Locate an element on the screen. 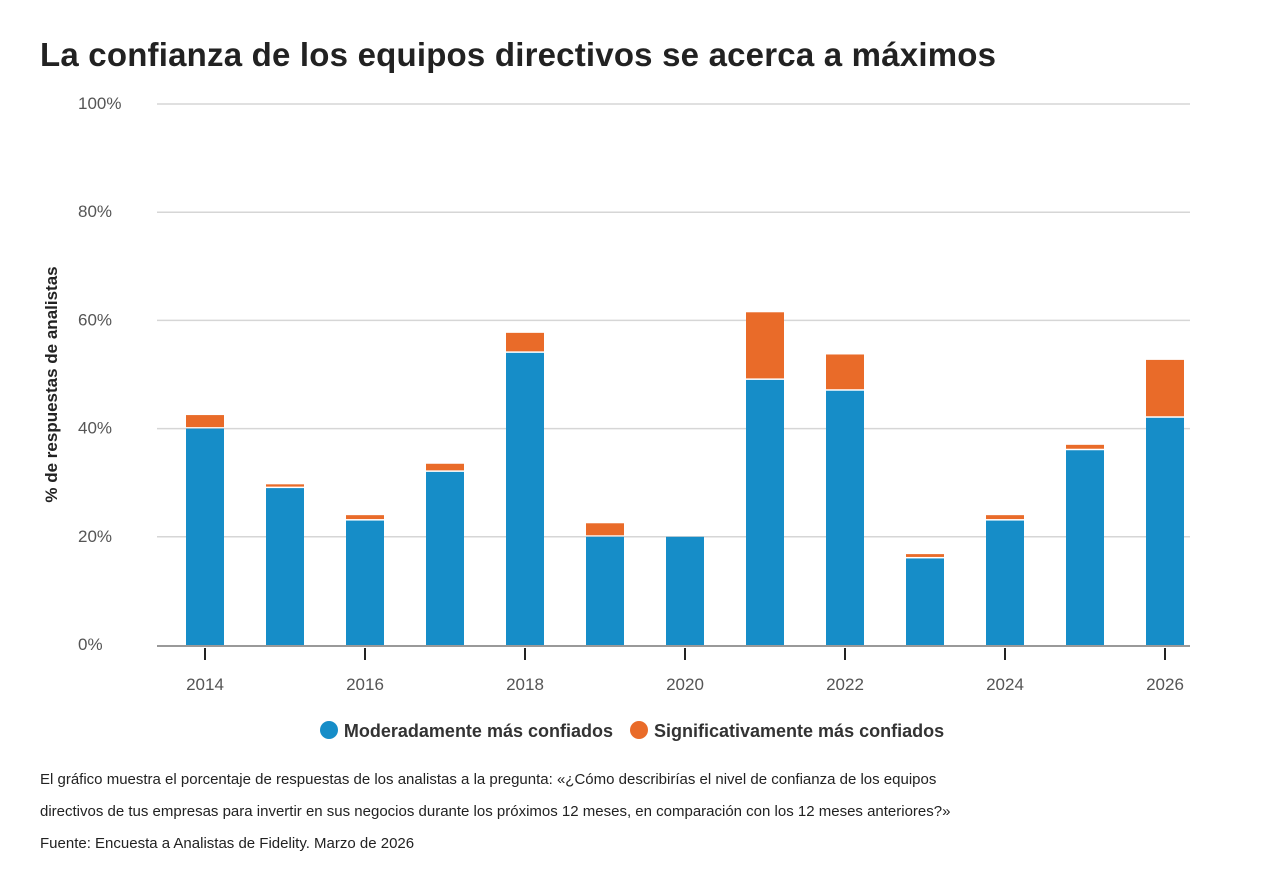 The width and height of the screenshot is (1264, 870). y-tick-label: 100% is located at coordinates (99, 103).